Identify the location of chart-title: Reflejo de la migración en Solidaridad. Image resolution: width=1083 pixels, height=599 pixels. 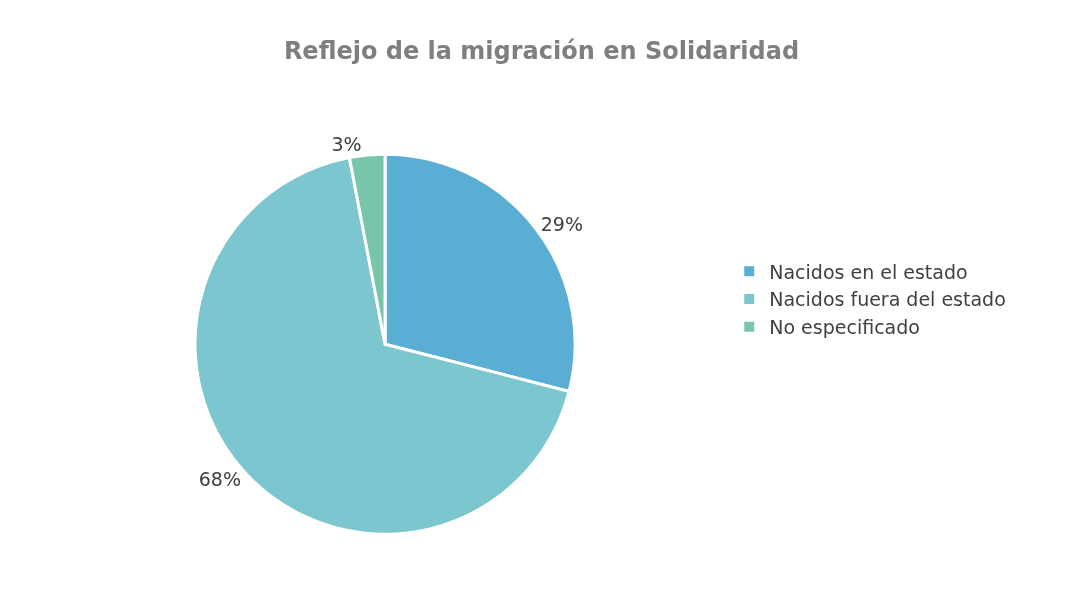
(541, 50).